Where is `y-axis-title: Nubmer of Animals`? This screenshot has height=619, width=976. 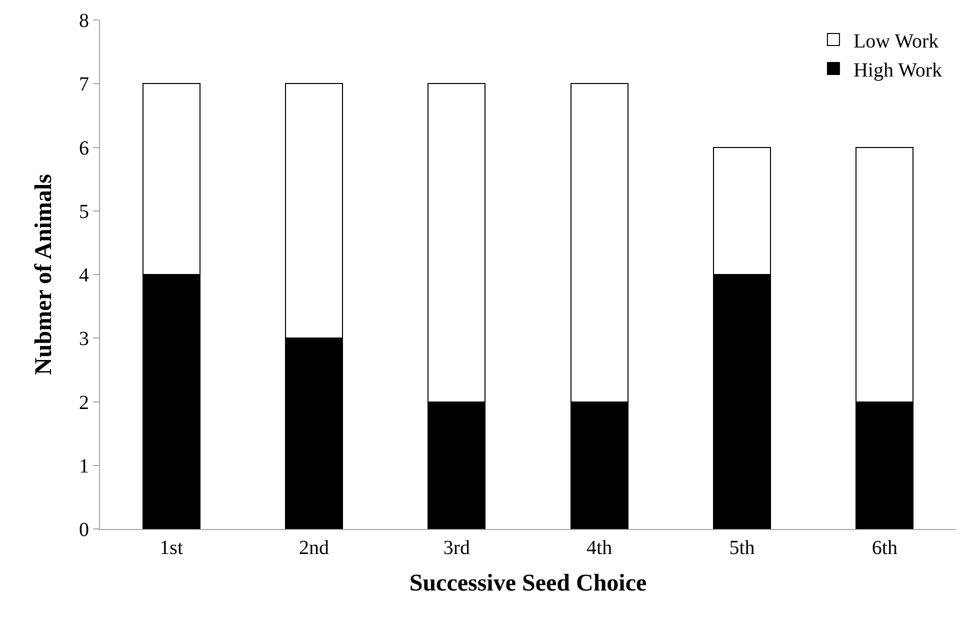 y-axis-title: Nubmer of Animals is located at coordinates (44, 274).